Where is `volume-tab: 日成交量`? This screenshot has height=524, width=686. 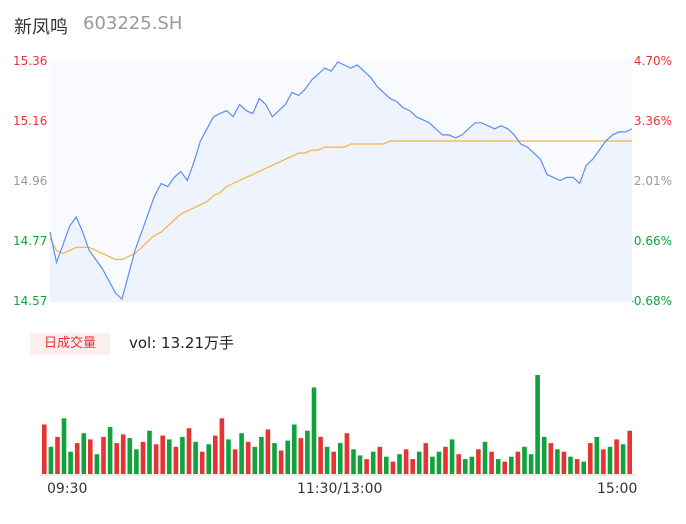 volume-tab: 日成交量 is located at coordinates (70, 344).